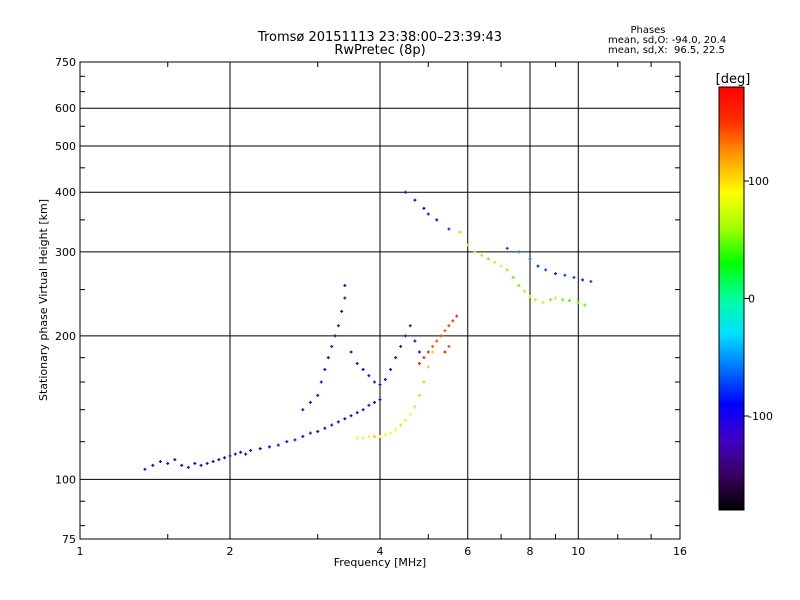 Image resolution: width=800 pixels, height=600 pixels. I want to click on x-tick-label: 1, so click(80, 551).